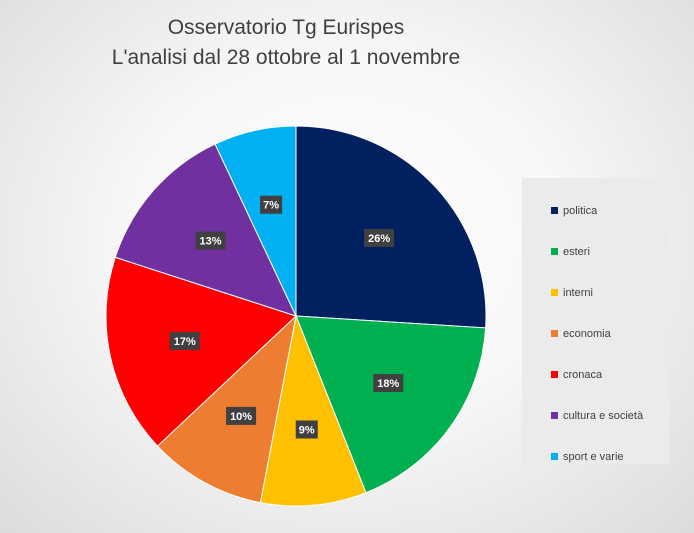 The height and width of the screenshot is (533, 694). I want to click on legend-label: cronaca, so click(583, 374).